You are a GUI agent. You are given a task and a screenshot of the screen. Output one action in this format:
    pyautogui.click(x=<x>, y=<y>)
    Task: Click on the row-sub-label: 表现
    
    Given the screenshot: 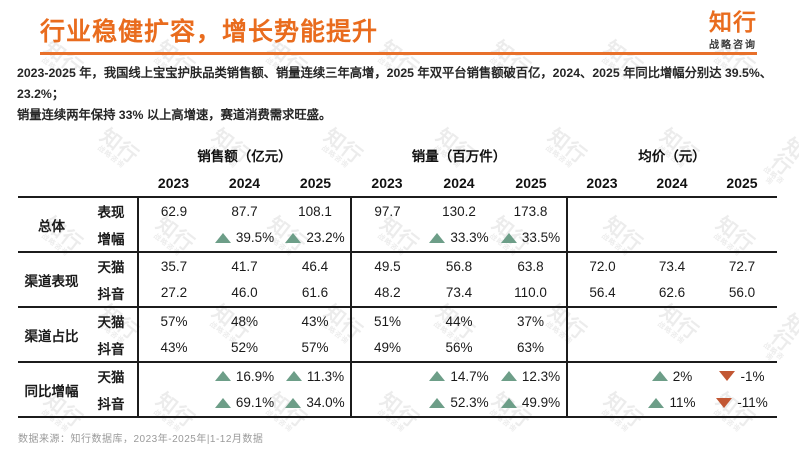 What is the action you would take?
    pyautogui.click(x=112, y=211)
    